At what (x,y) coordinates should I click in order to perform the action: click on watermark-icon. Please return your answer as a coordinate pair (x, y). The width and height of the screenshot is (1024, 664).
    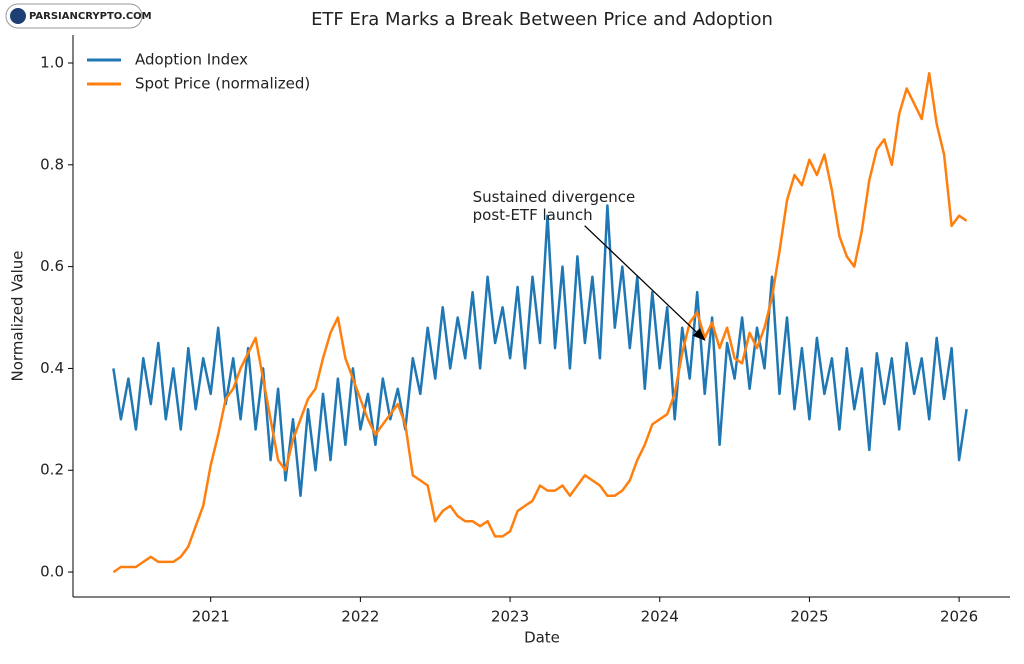
    Looking at the image, I should click on (18, 16).